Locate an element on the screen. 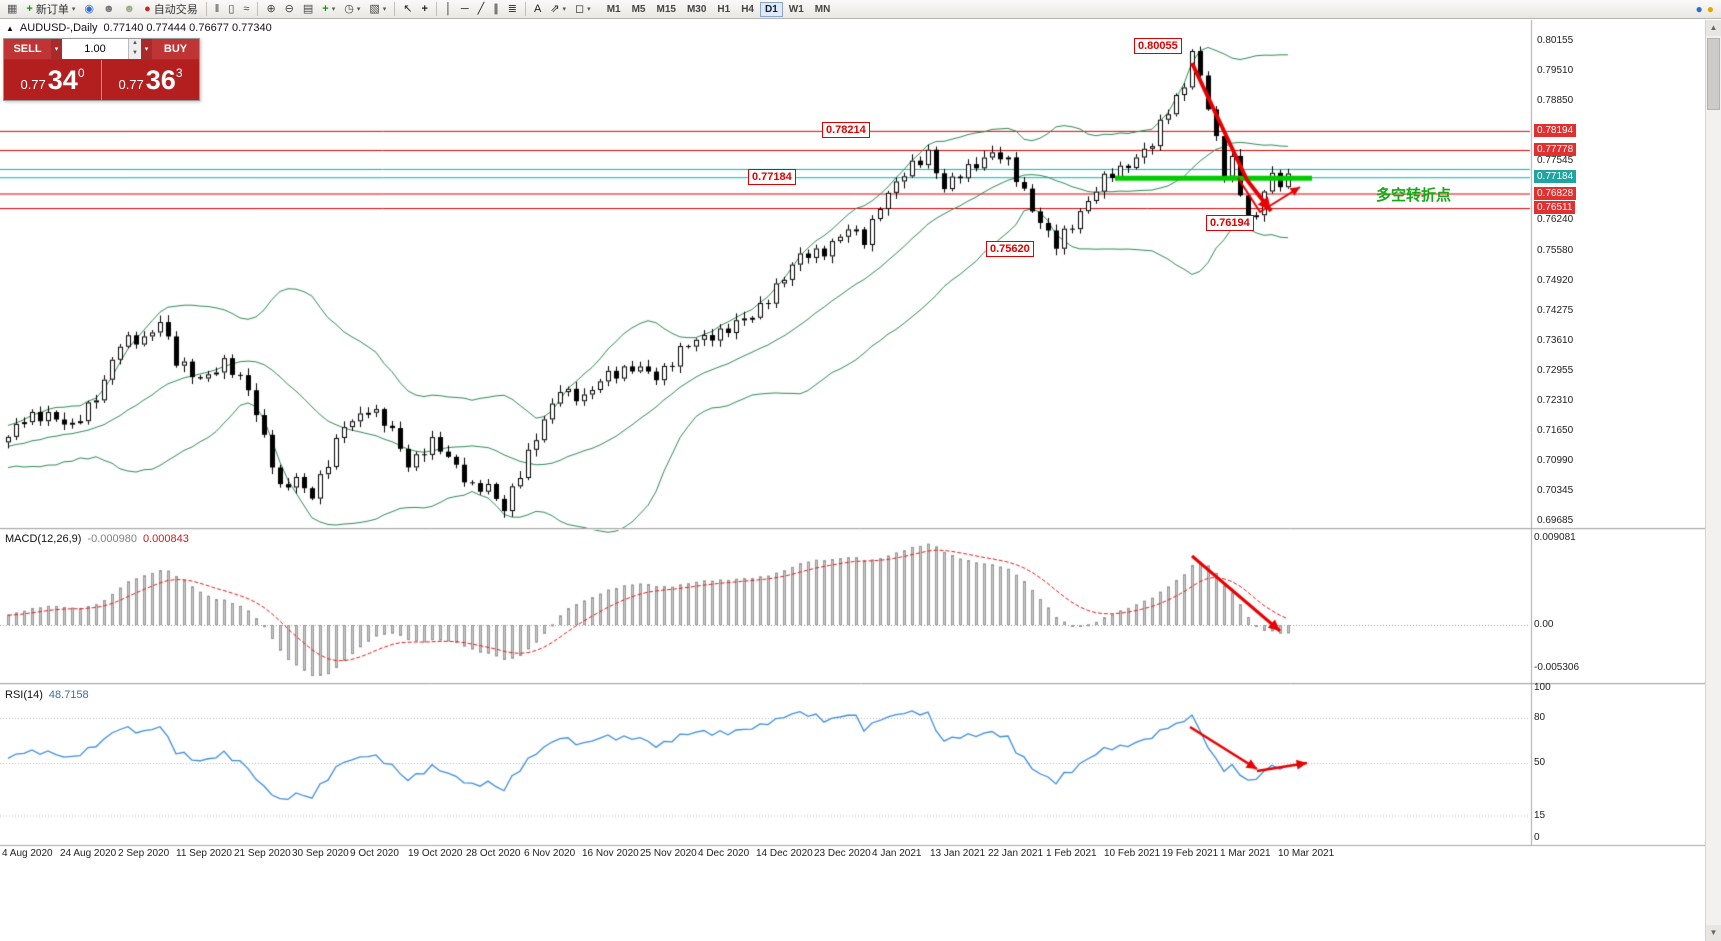  price-tag: 0.75620 is located at coordinates (1010, 248).